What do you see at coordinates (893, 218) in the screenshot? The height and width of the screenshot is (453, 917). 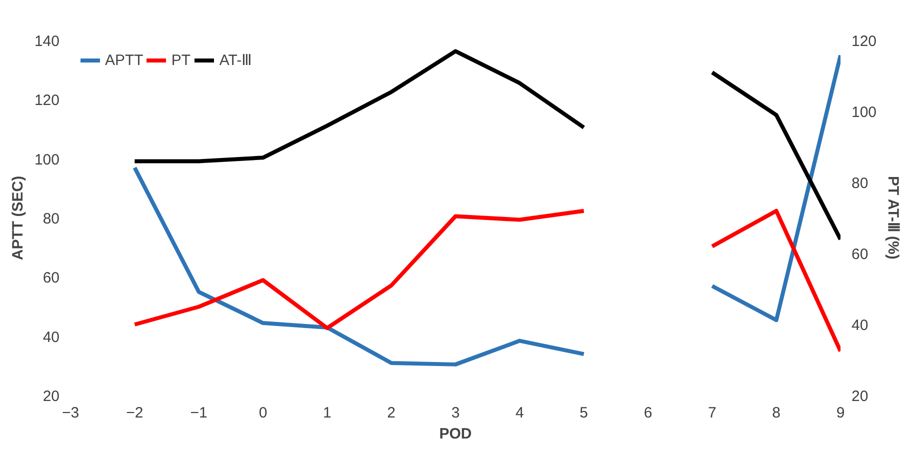 I see `y2-axis-title: PT AT-Ⅲ (%)` at bounding box center [893, 218].